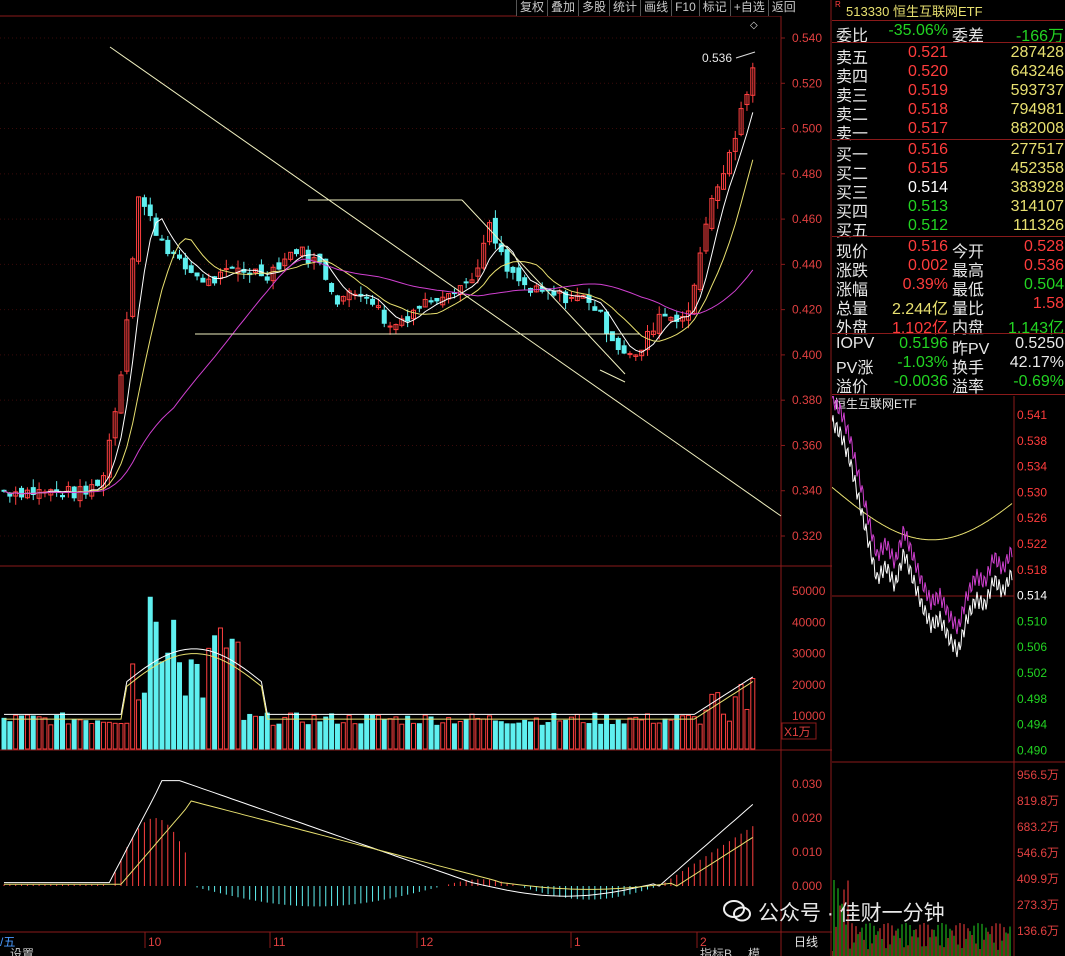 The height and width of the screenshot is (956, 1065). Describe the element at coordinates (948, 365) in the screenshot. I see `iopv-row-1: PV涨 -1.03% 换手 42.17%` at that location.